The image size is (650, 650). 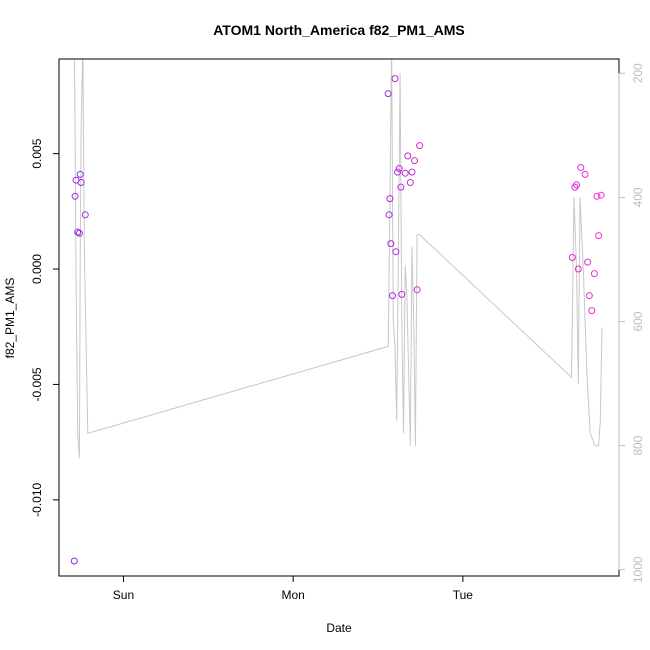 I want to click on right-y-axis: 200 400 600 800 1000, so click(x=631, y=323).